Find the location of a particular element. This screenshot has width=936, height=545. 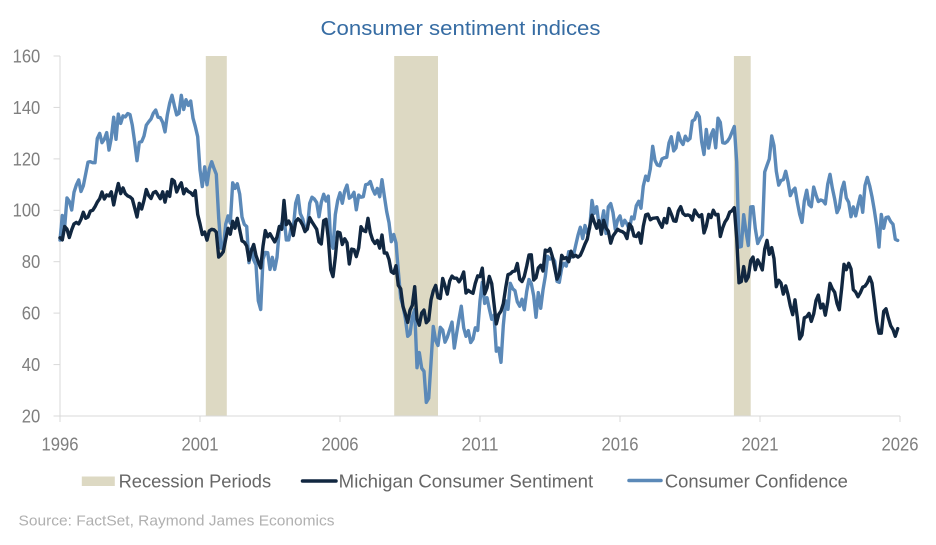

svg-text: 80 is located at coordinates (31, 261).